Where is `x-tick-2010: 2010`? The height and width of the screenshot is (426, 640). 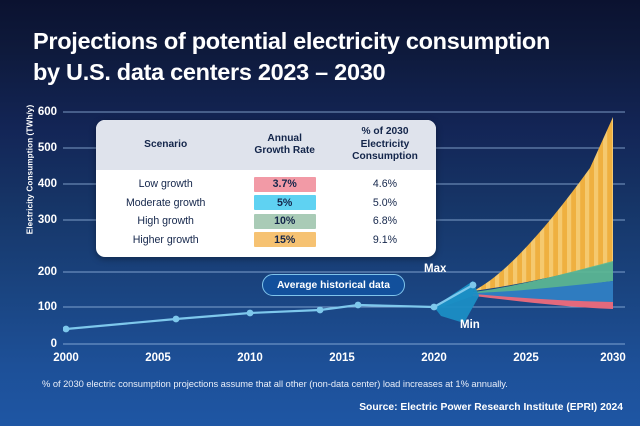 x-tick-2010: 2010 is located at coordinates (250, 358).